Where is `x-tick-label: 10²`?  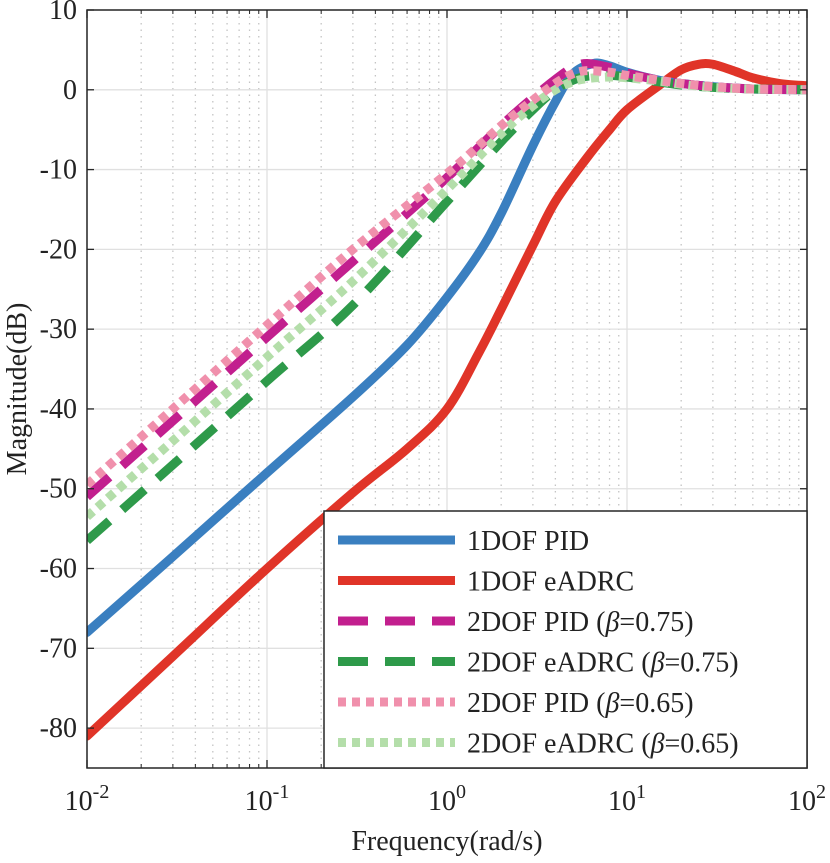
x-tick-label: 10² is located at coordinates (807, 799).